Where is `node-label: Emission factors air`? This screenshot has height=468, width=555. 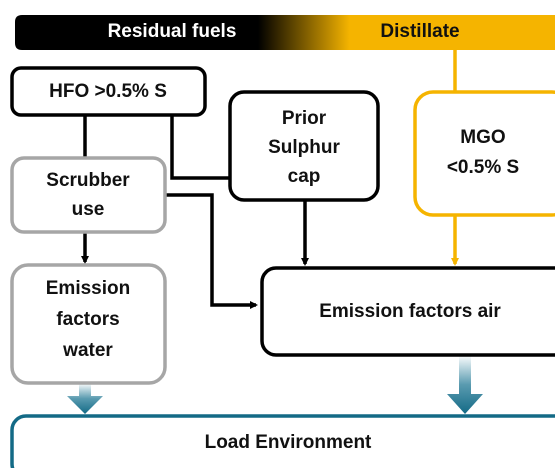 node-label: Emission factors air is located at coordinates (410, 311).